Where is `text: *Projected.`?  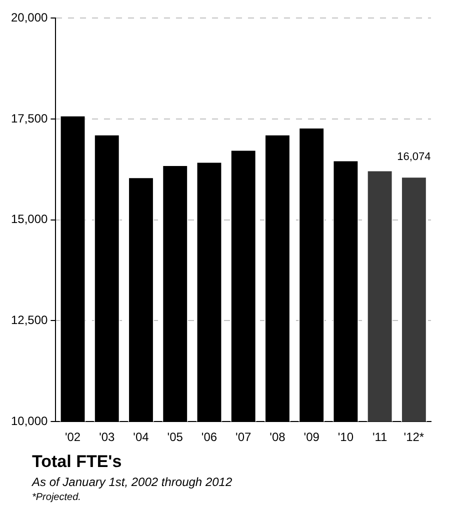
text: *Projected. is located at coordinates (57, 497).